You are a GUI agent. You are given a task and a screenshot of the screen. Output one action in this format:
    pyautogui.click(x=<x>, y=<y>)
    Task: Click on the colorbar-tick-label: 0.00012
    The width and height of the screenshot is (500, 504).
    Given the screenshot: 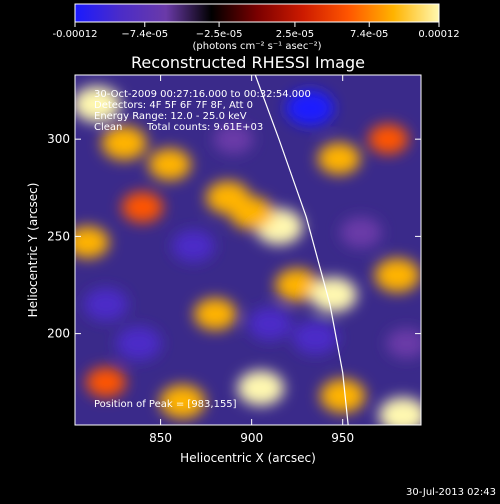 What is the action you would take?
    pyautogui.click(x=438, y=34)
    